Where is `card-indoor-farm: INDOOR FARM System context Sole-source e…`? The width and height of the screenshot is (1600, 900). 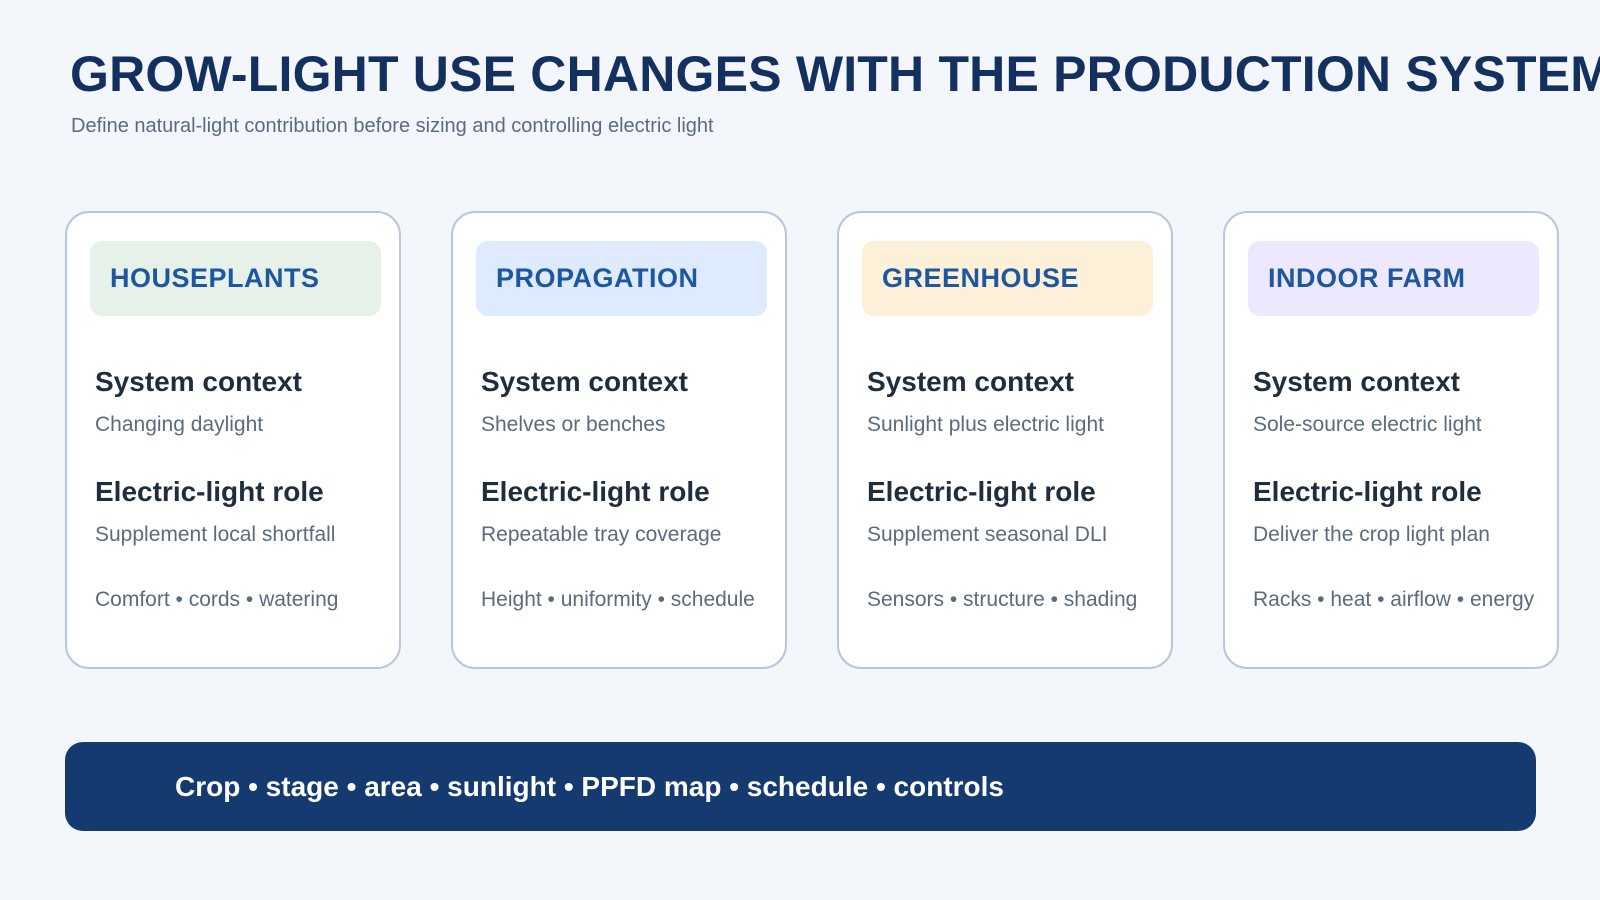
card-indoor-farm: INDOOR FARM System context Sole-source e… is located at coordinates (1391, 440).